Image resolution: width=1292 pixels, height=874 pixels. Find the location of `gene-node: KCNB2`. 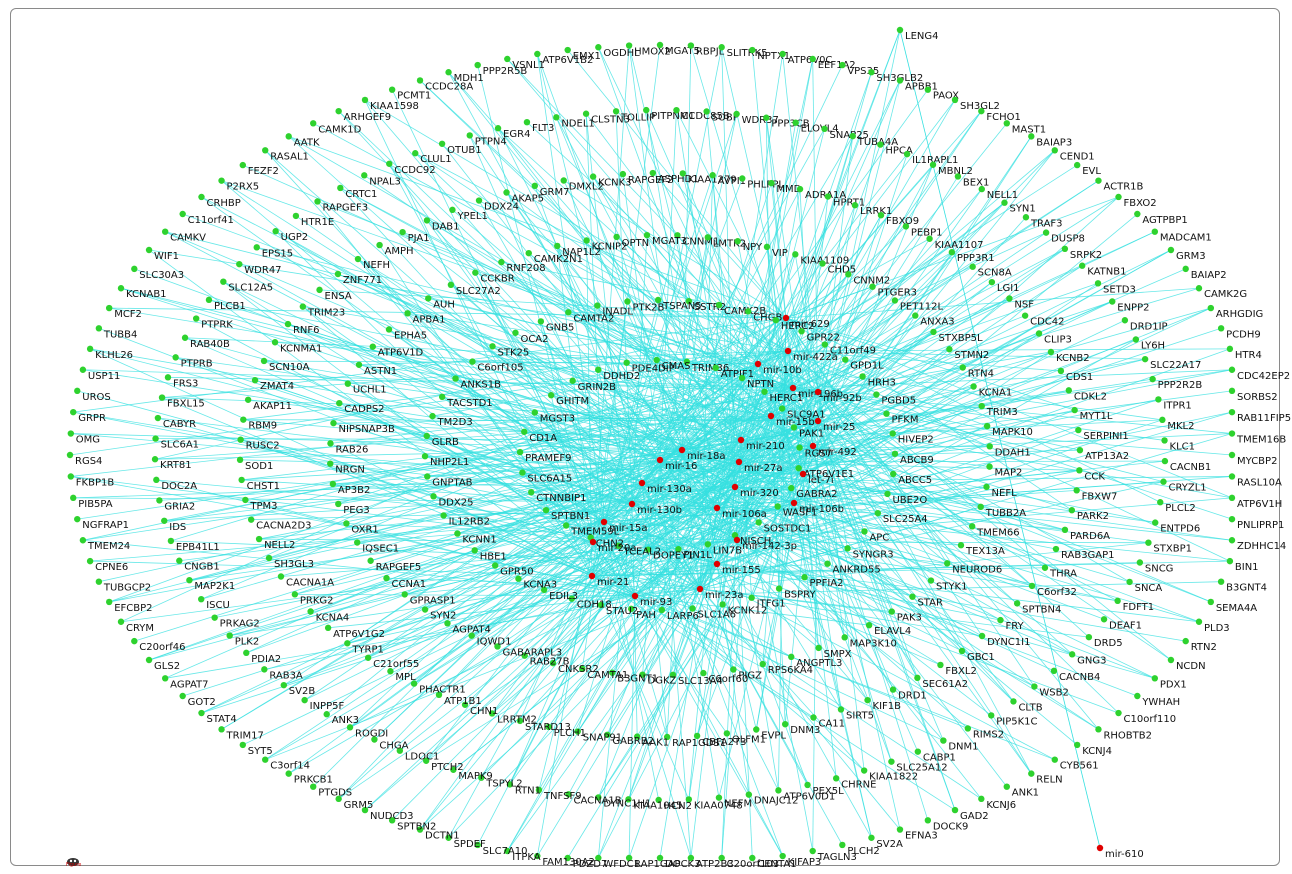

gene-node: KCNB2 is located at coordinates (1068, 356).